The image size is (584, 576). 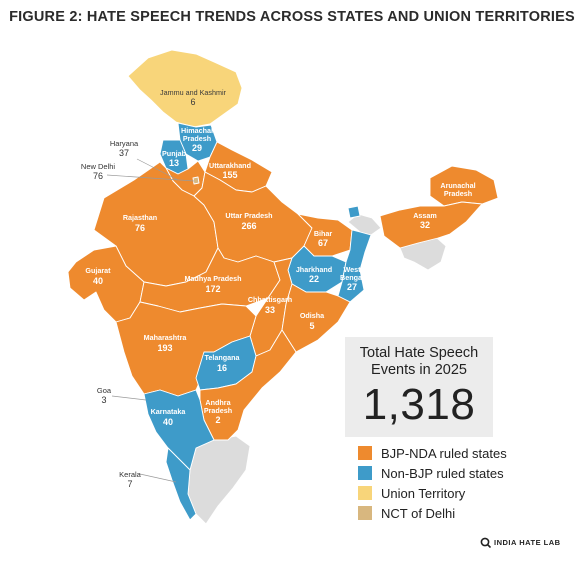 I want to click on brand-logo: INDIA HATE LAB, so click(x=520, y=542).